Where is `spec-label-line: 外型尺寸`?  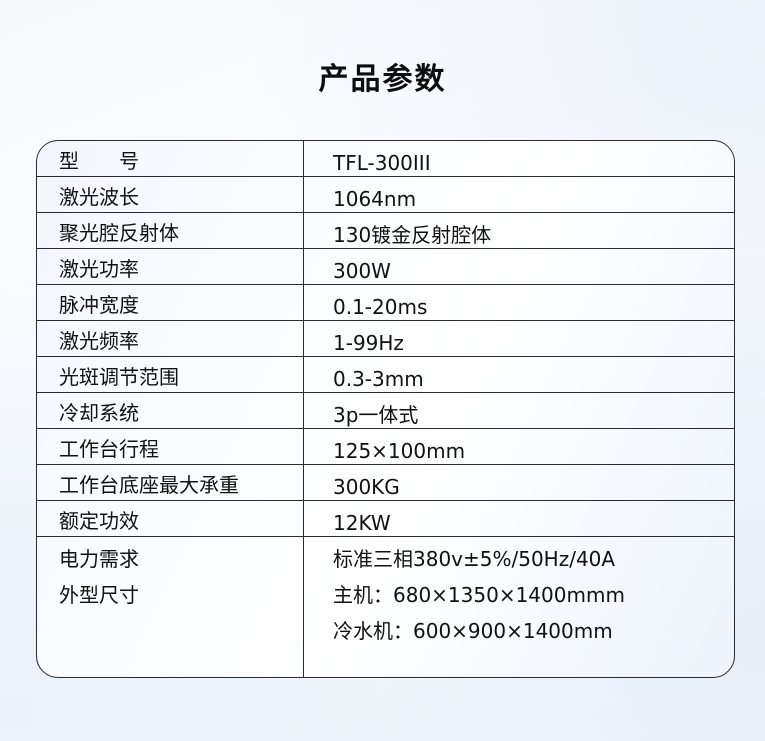 spec-label-line: 外型尺寸 is located at coordinates (99, 595).